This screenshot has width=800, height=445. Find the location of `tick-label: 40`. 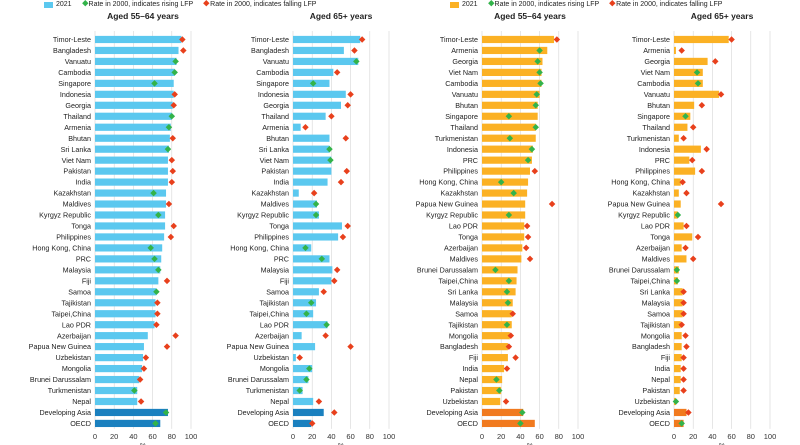

tick-label: 40 is located at coordinates (133, 436).